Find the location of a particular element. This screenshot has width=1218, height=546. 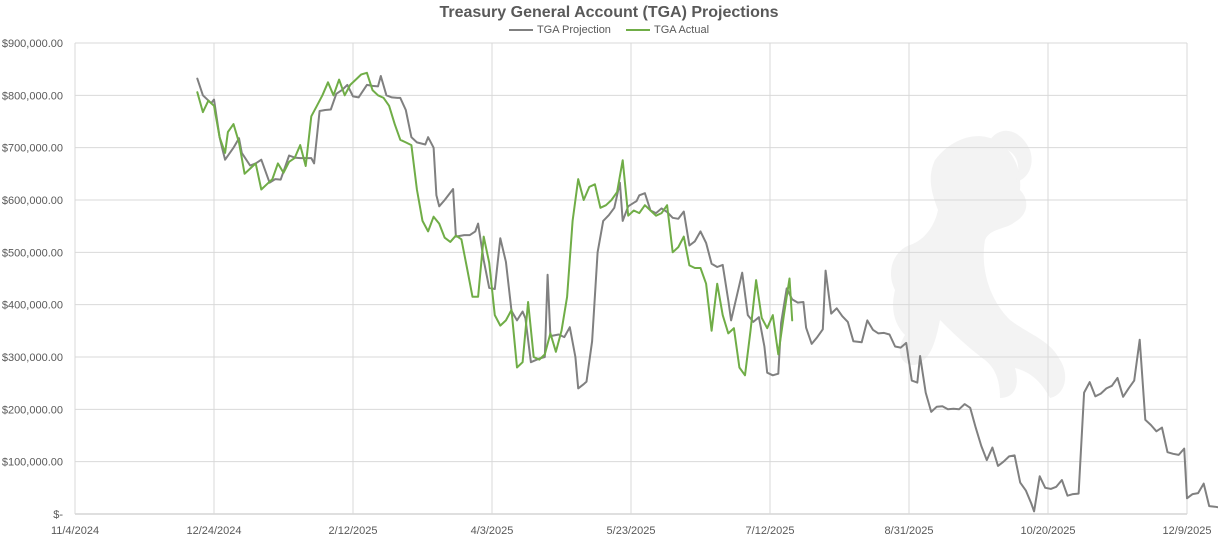

legend-swatch-actual is located at coordinates (638, 30).